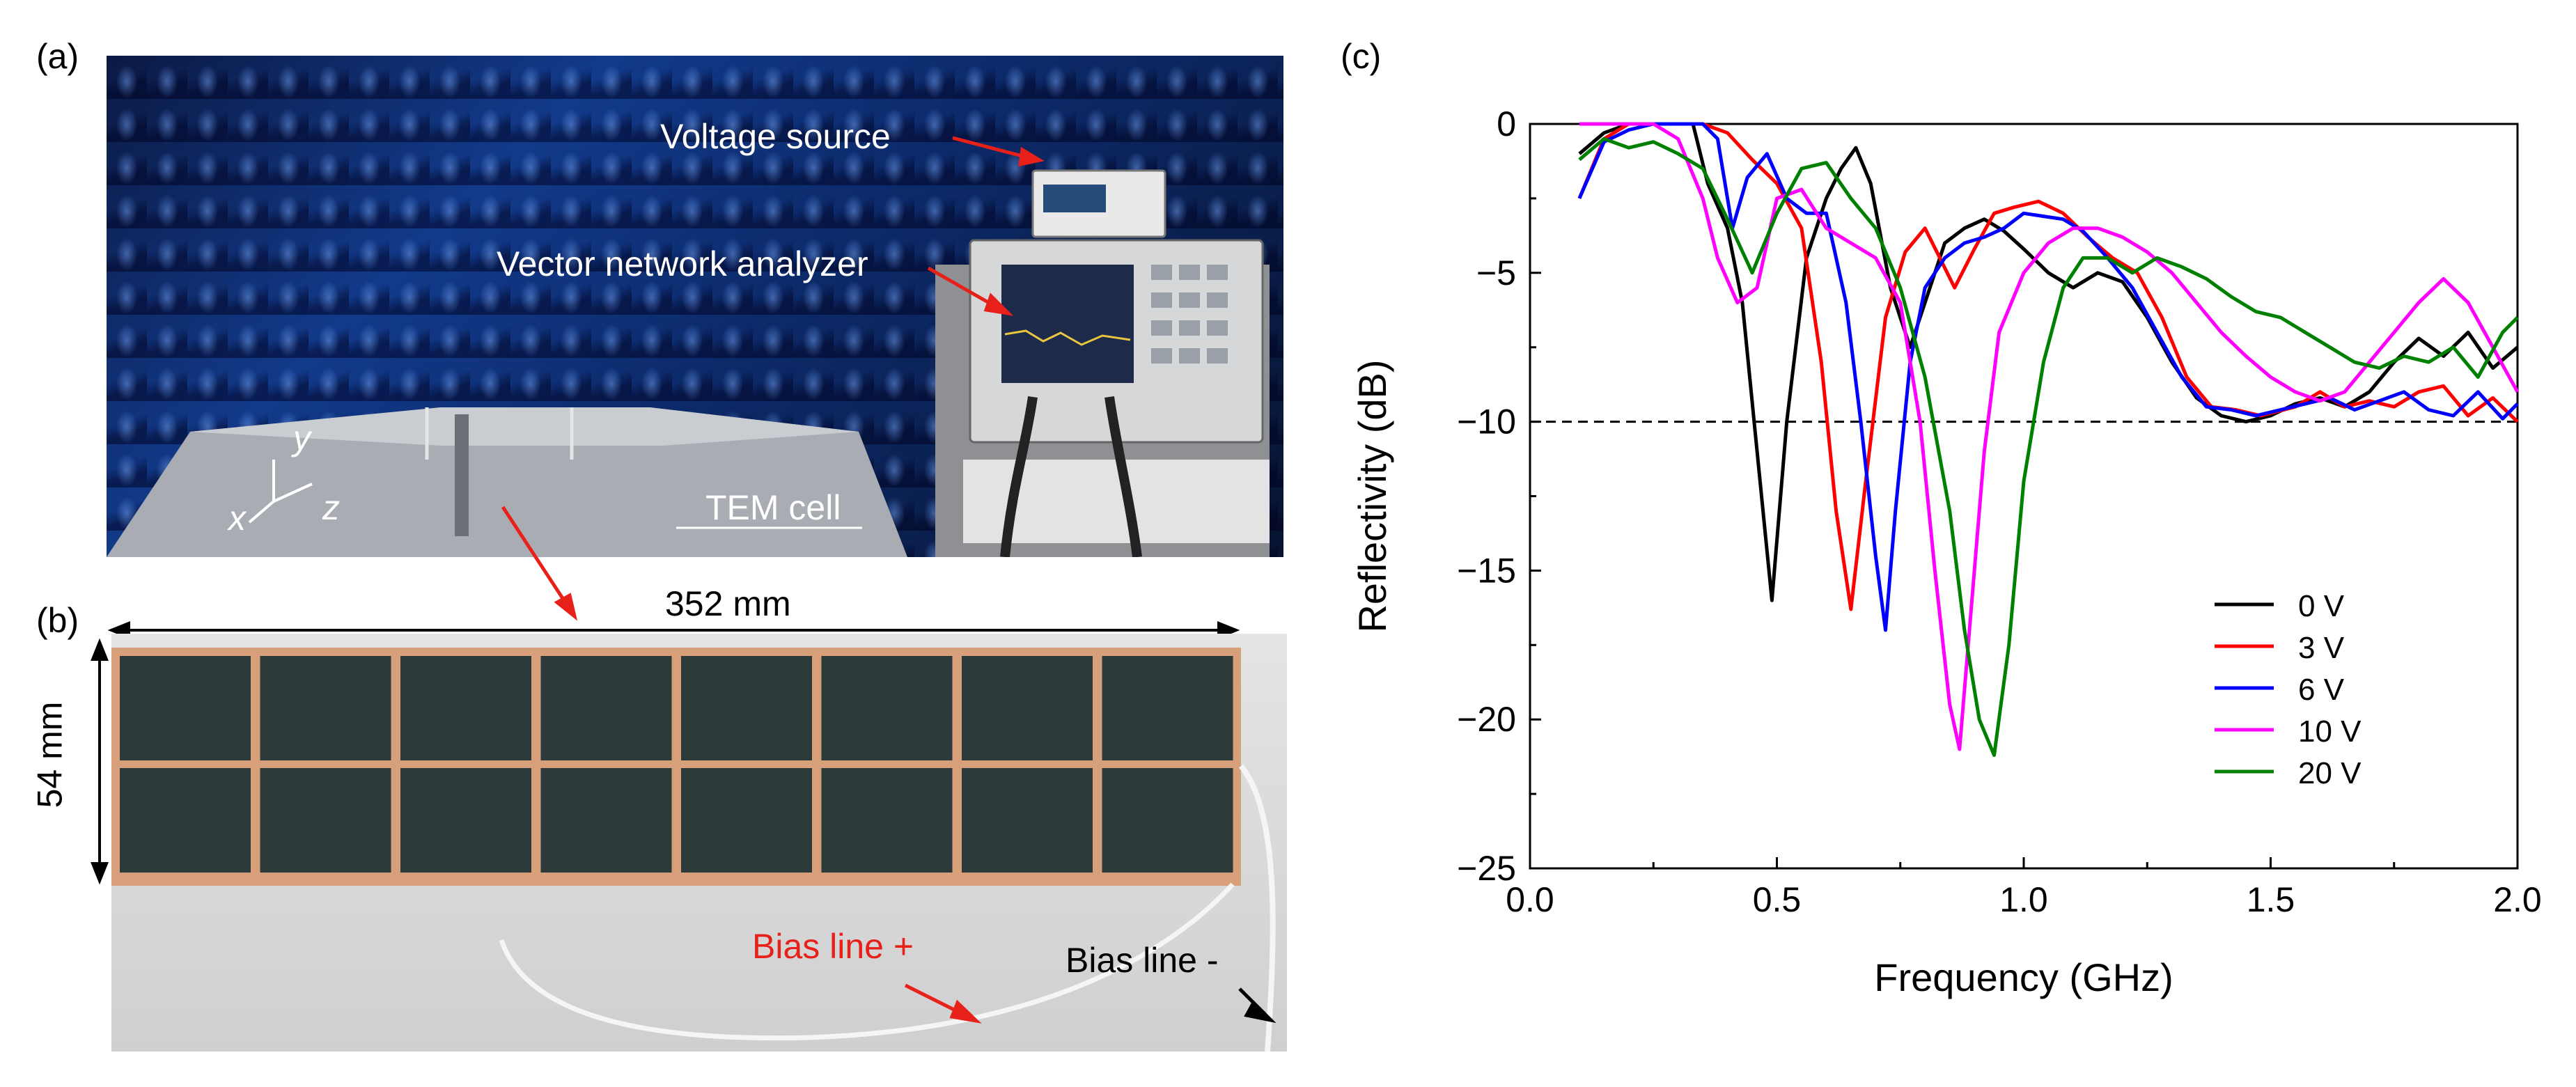 The height and width of the screenshot is (1087, 2576). Describe the element at coordinates (2321, 648) in the screenshot. I see `legend-label: 3 V` at that location.